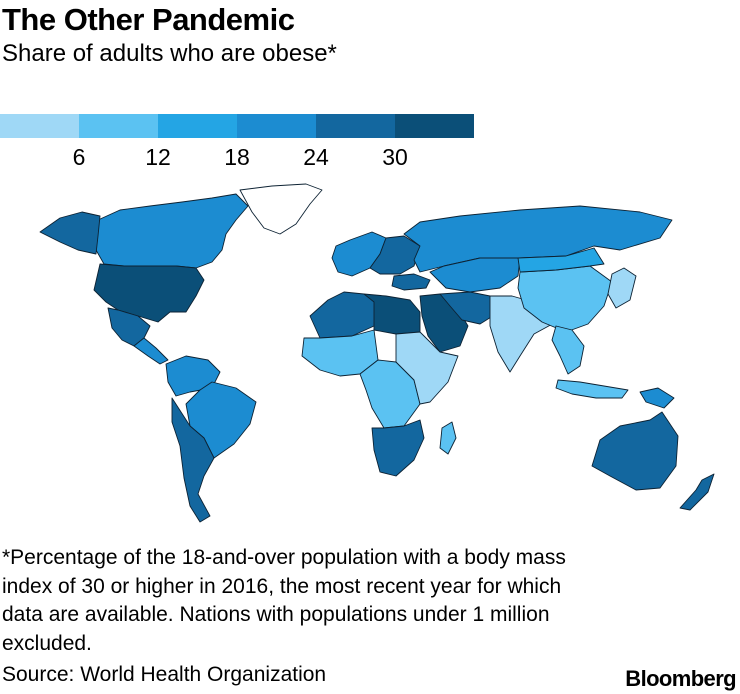  Describe the element at coordinates (427, 368) in the screenshot. I see `region-east-africa` at that location.